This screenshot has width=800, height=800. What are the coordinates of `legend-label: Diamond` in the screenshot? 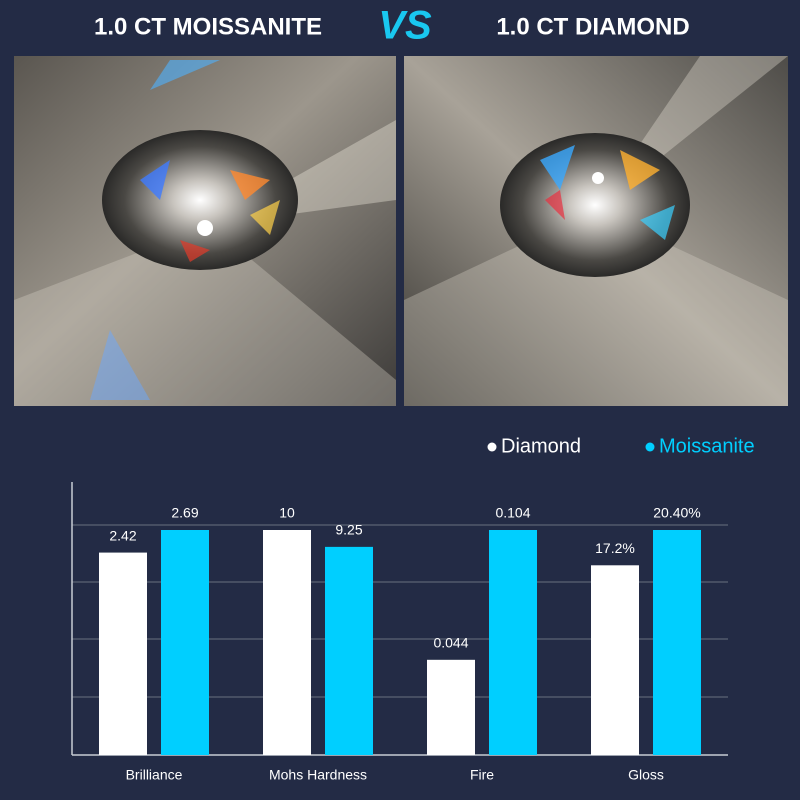 It's located at (541, 446).